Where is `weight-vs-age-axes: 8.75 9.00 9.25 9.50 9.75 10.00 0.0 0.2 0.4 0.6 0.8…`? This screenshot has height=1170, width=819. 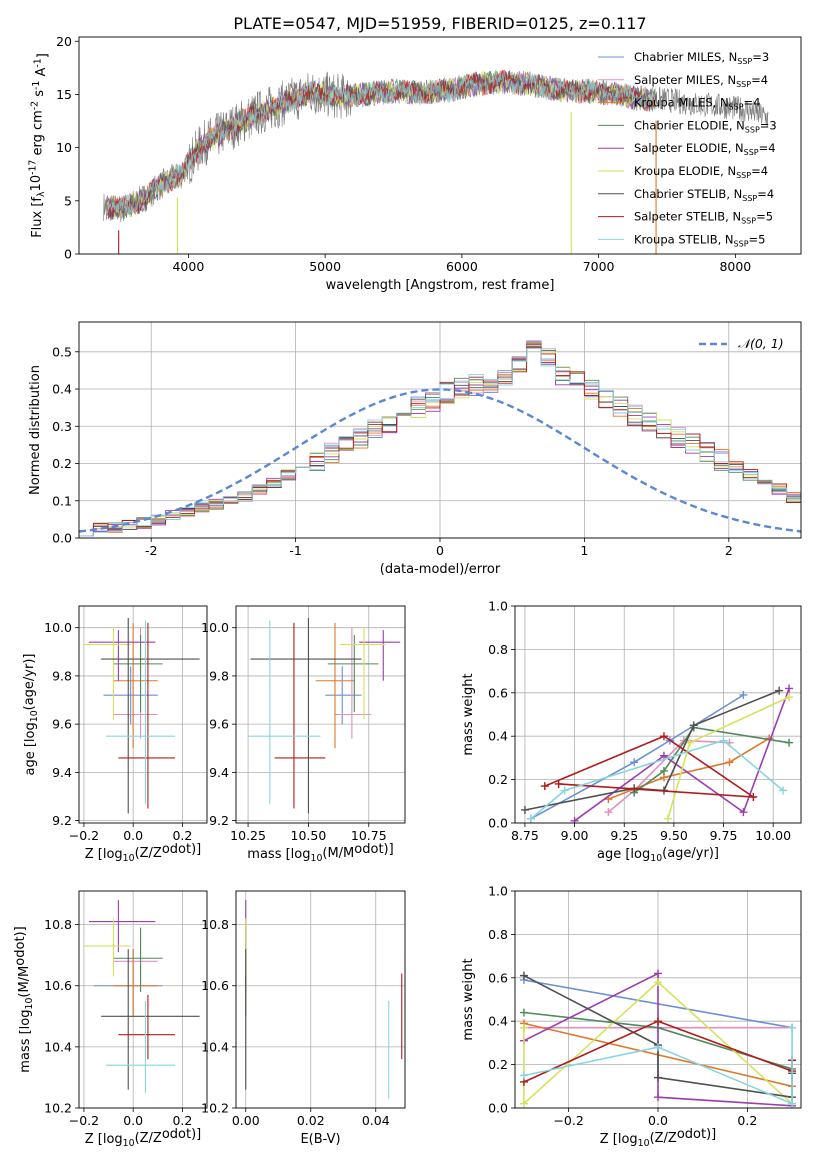
weight-vs-age-axes: 8.75 9.00 9.25 9.50 9.75 10.00 0.0 0.2 0.4 0.6 0.8… is located at coordinates (631, 731).